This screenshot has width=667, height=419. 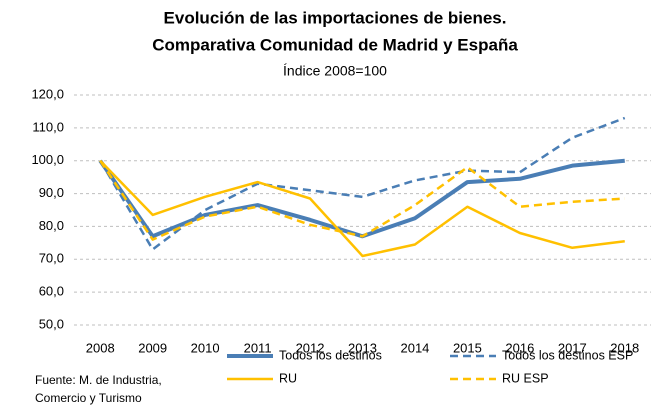 What do you see at coordinates (205, 347) in the screenshot?
I see `x-tick-label: 2010` at bounding box center [205, 347].